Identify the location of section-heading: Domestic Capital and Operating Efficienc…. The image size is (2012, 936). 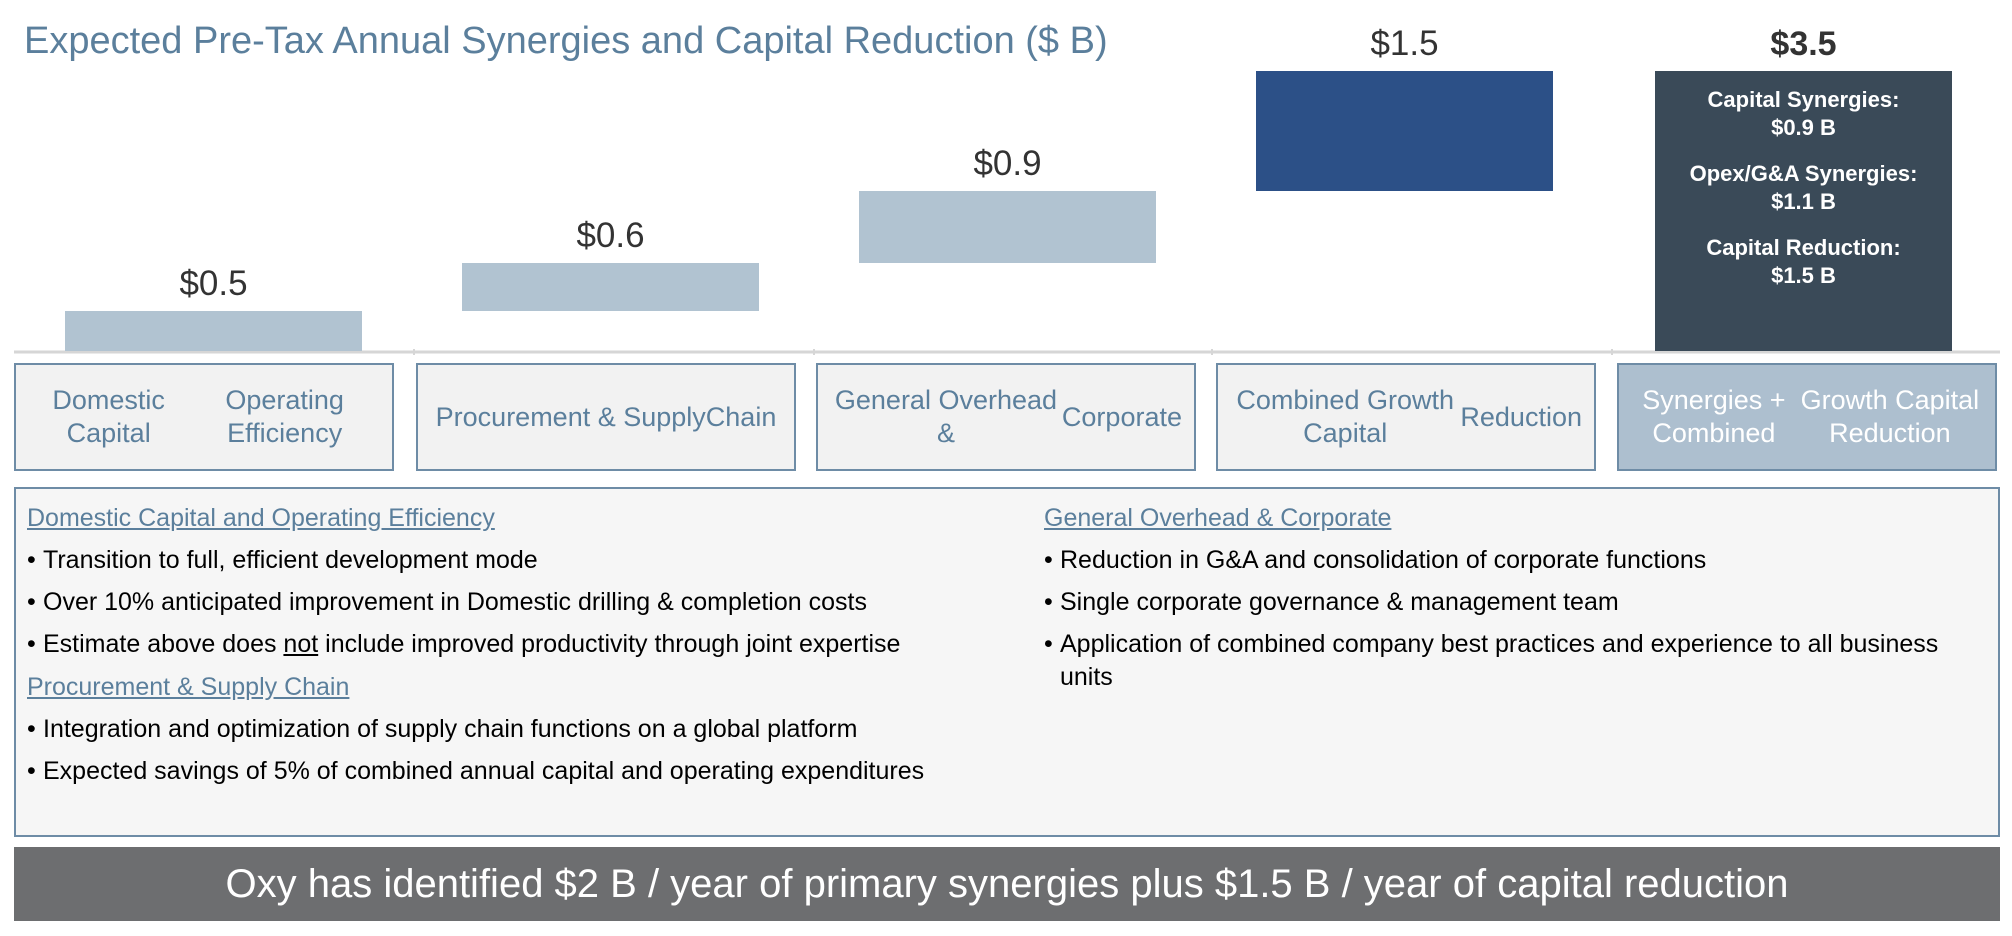
(261, 518).